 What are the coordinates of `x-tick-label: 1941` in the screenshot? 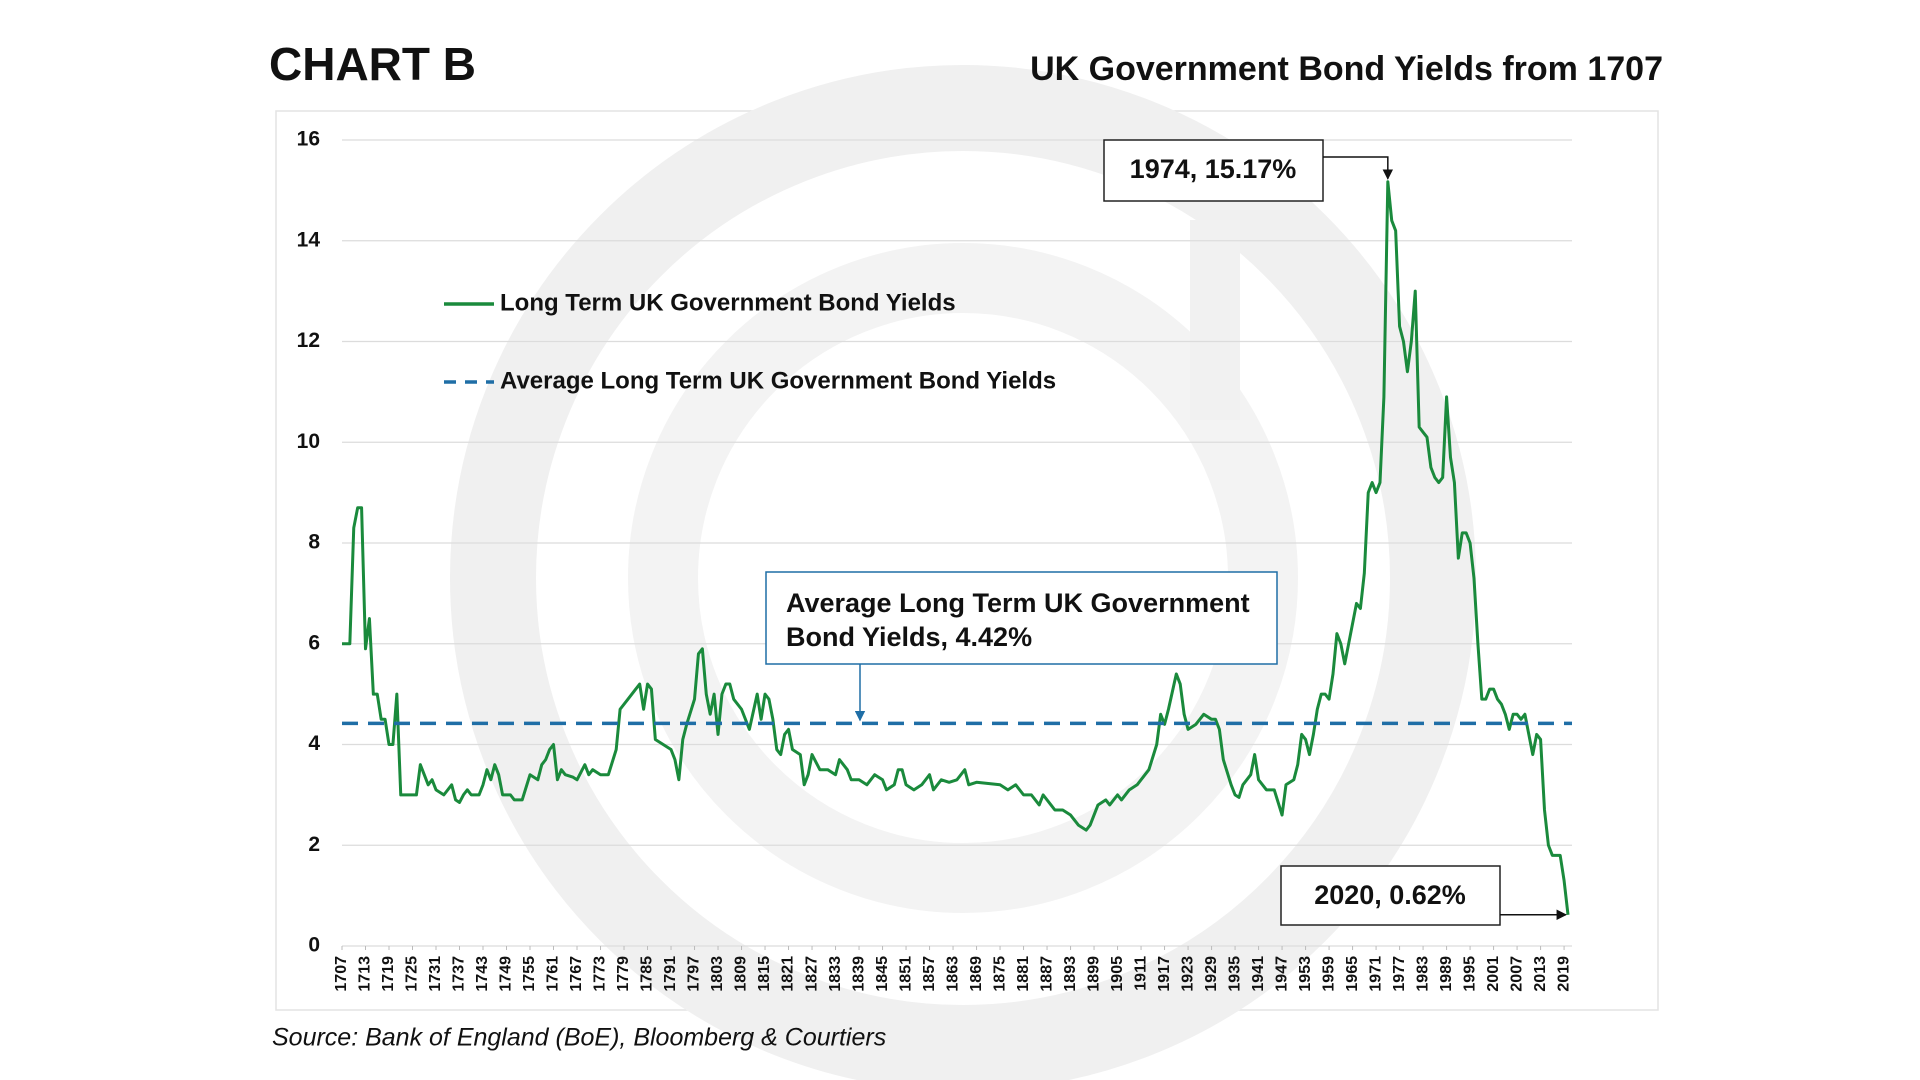 It's located at (1258, 974).